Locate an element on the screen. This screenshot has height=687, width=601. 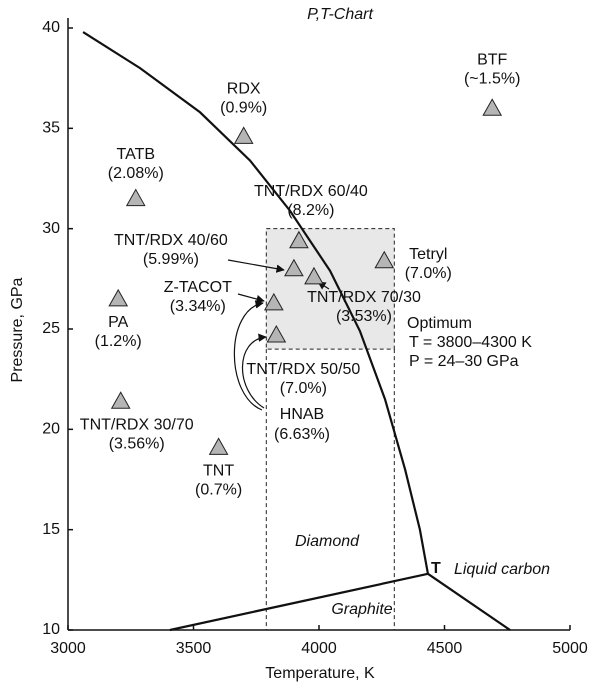
region-label: Graphite is located at coordinates (361, 609).